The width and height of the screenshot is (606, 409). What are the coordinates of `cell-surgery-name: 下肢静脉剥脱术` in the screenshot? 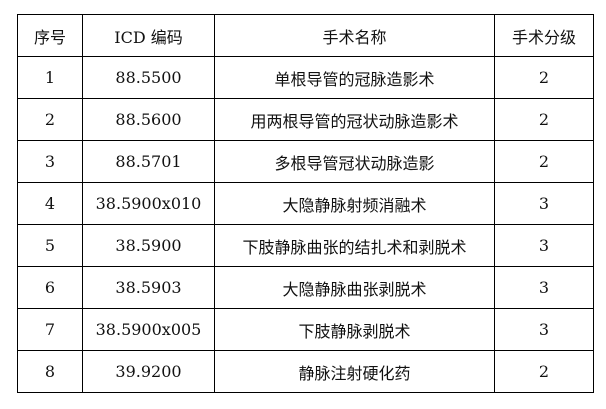 It's located at (354, 329).